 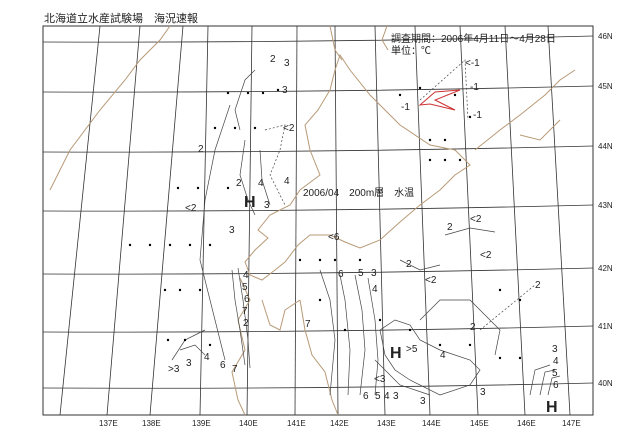 I want to click on contour-label: <2, so click(x=431, y=280).